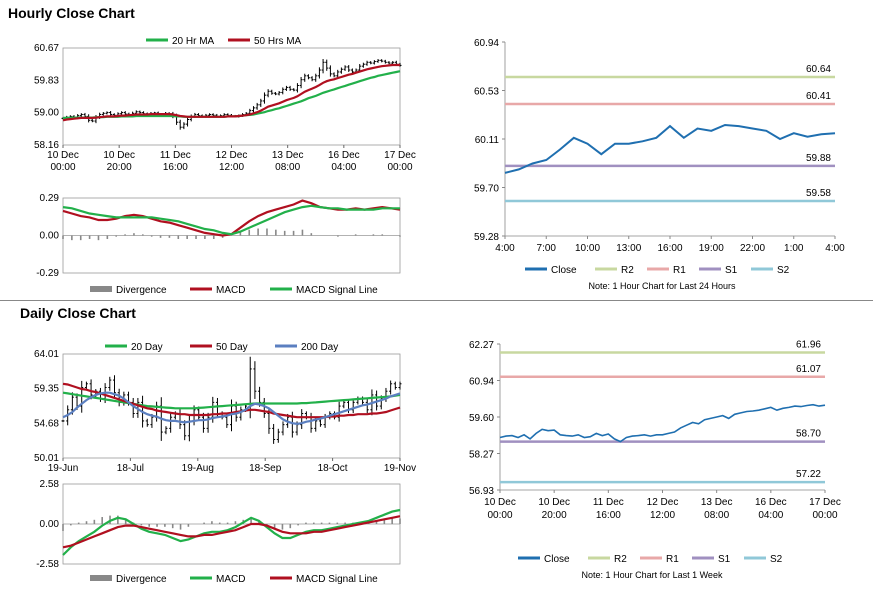  Describe the element at coordinates (818, 158) in the screenshot. I see `level-label-s1: 59.88` at that location.